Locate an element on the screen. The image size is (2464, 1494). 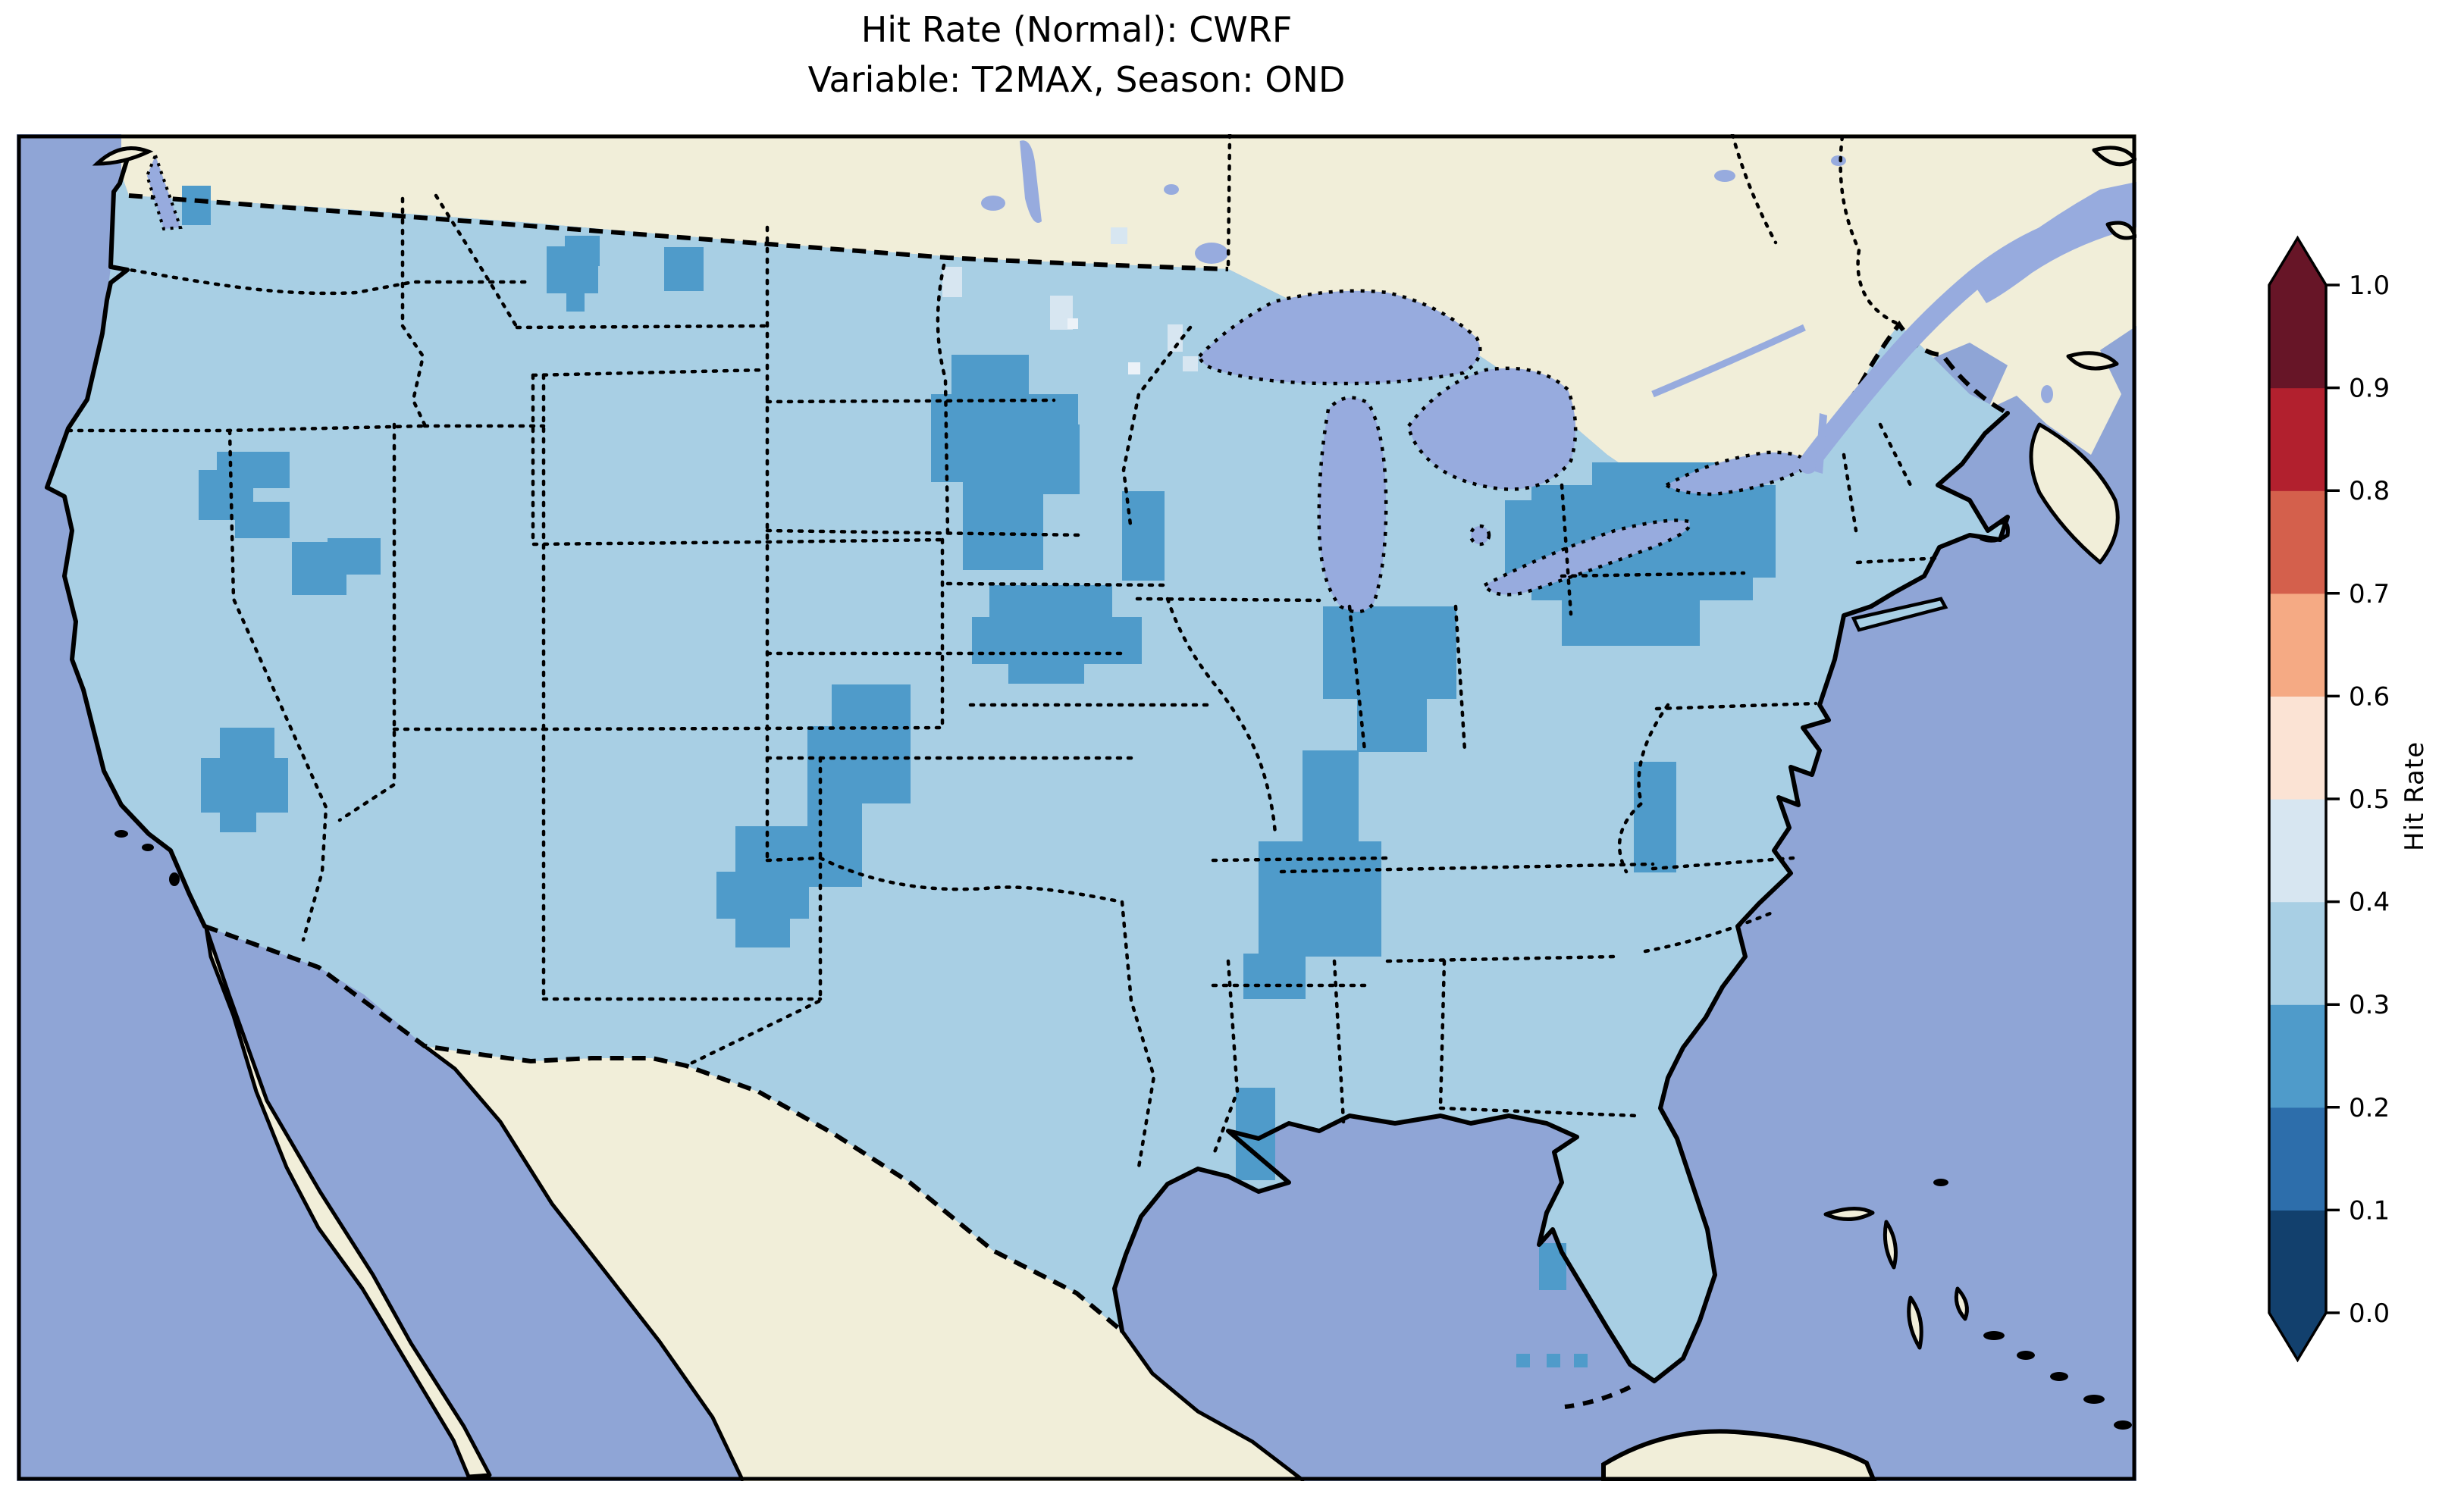
ottawa-river is located at coordinates (1729, 361).